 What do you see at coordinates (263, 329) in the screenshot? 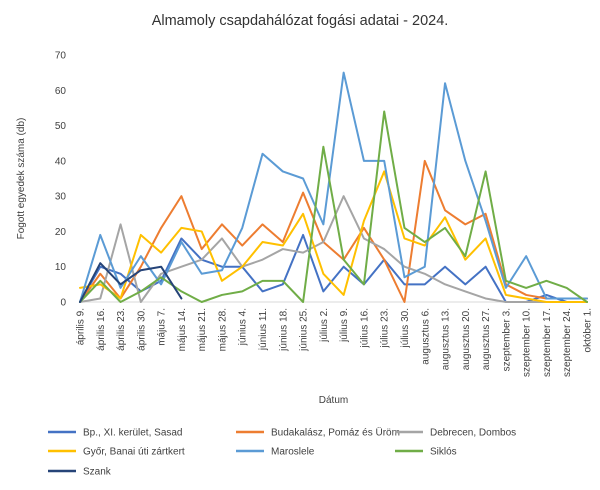
I see `x-tick-label: június 11.` at bounding box center [263, 329].